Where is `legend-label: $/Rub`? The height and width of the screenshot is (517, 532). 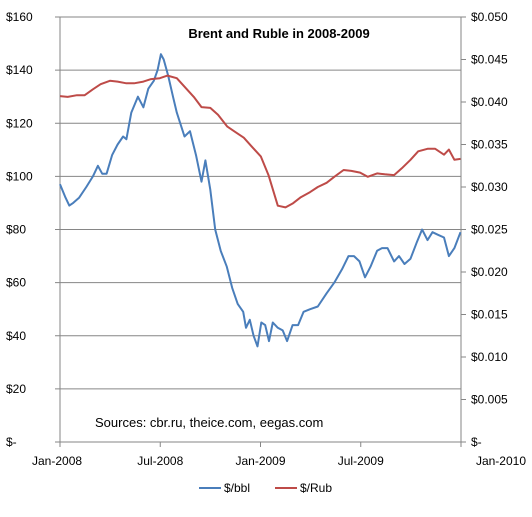 legend-label: $/Rub is located at coordinates (316, 488).